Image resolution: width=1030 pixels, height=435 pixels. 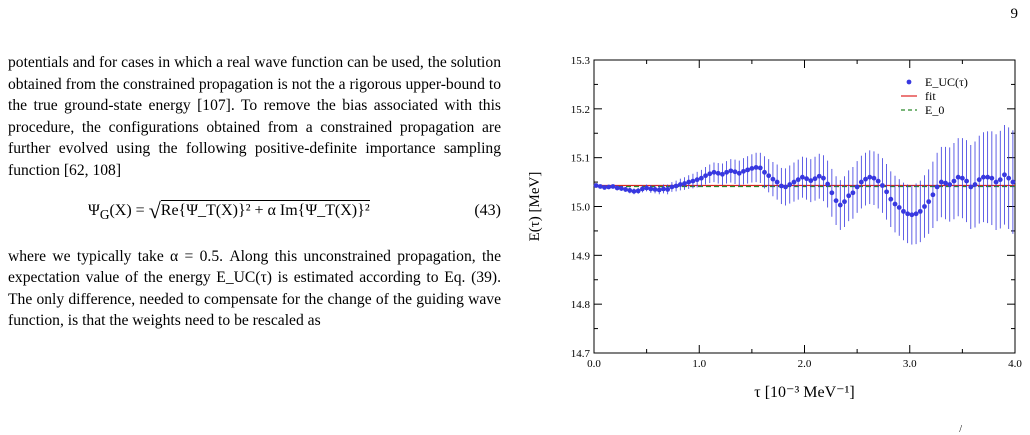 What do you see at coordinates (594, 364) in the screenshot?
I see `x-tick-label: 0.0` at bounding box center [594, 364].